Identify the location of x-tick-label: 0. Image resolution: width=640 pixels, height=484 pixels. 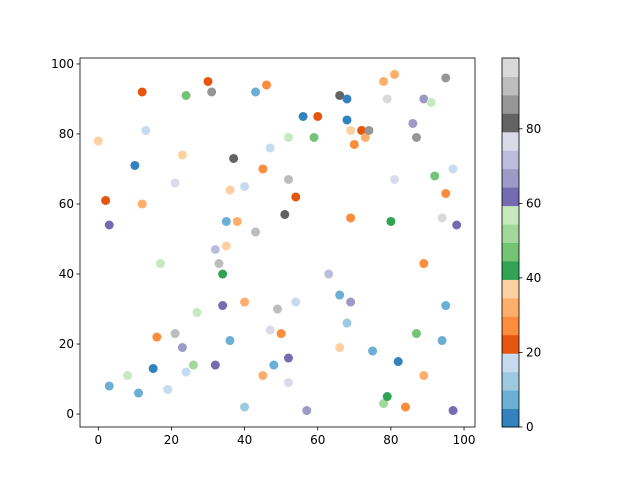
(98, 440).